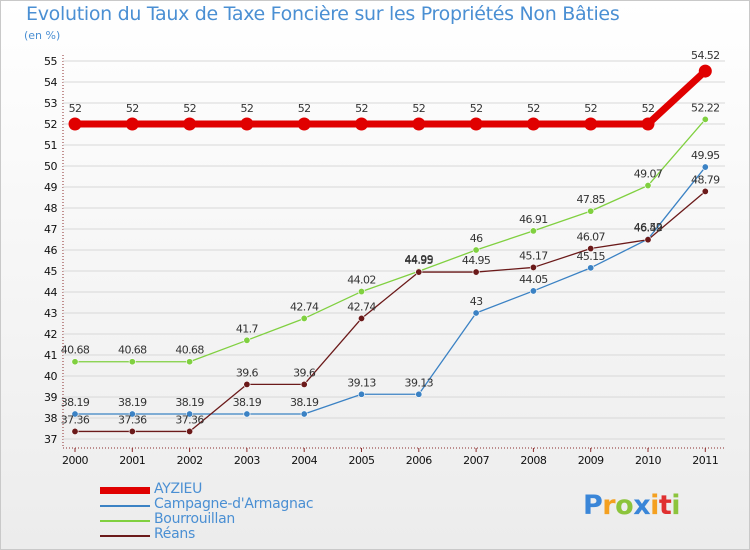  What do you see at coordinates (75, 460) in the screenshot?
I see `x-tick-label: 2000` at bounding box center [75, 460].